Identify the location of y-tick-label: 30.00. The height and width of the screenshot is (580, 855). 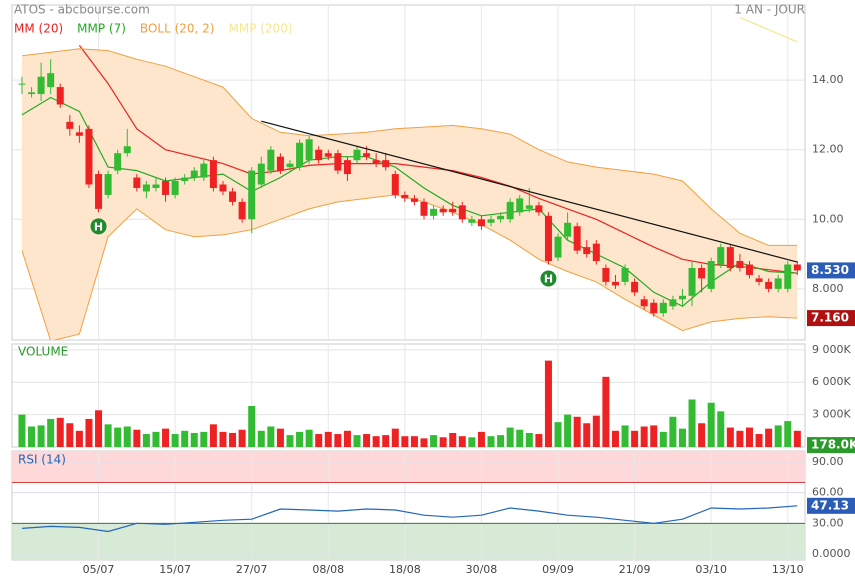
(828, 522).